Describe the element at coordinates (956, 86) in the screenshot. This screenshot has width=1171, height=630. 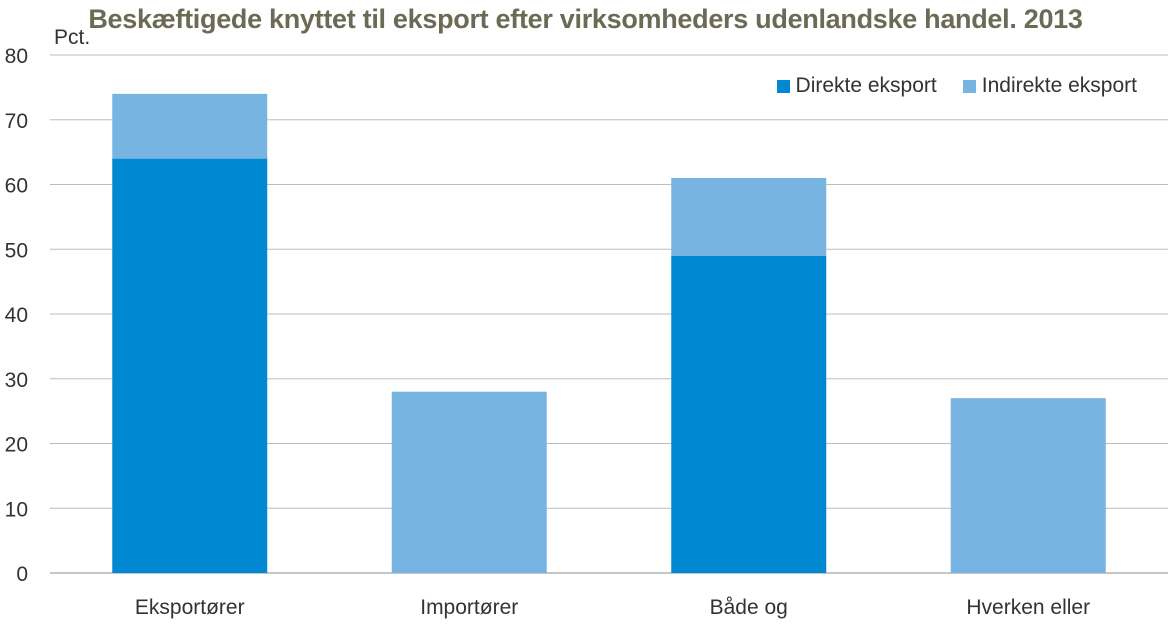
I see `legend: Direkte eksport Indirekte eksport` at that location.